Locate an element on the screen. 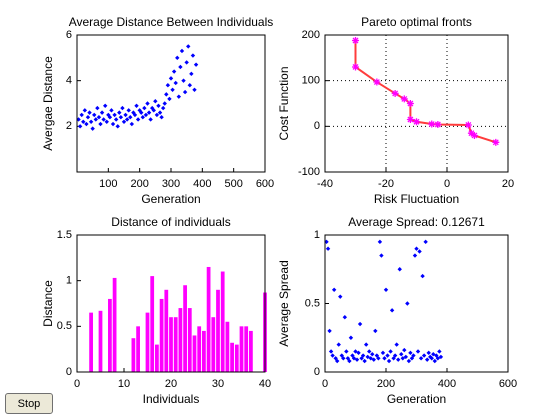 The height and width of the screenshot is (420, 560). x-tick-label: 300 is located at coordinates (171, 184).